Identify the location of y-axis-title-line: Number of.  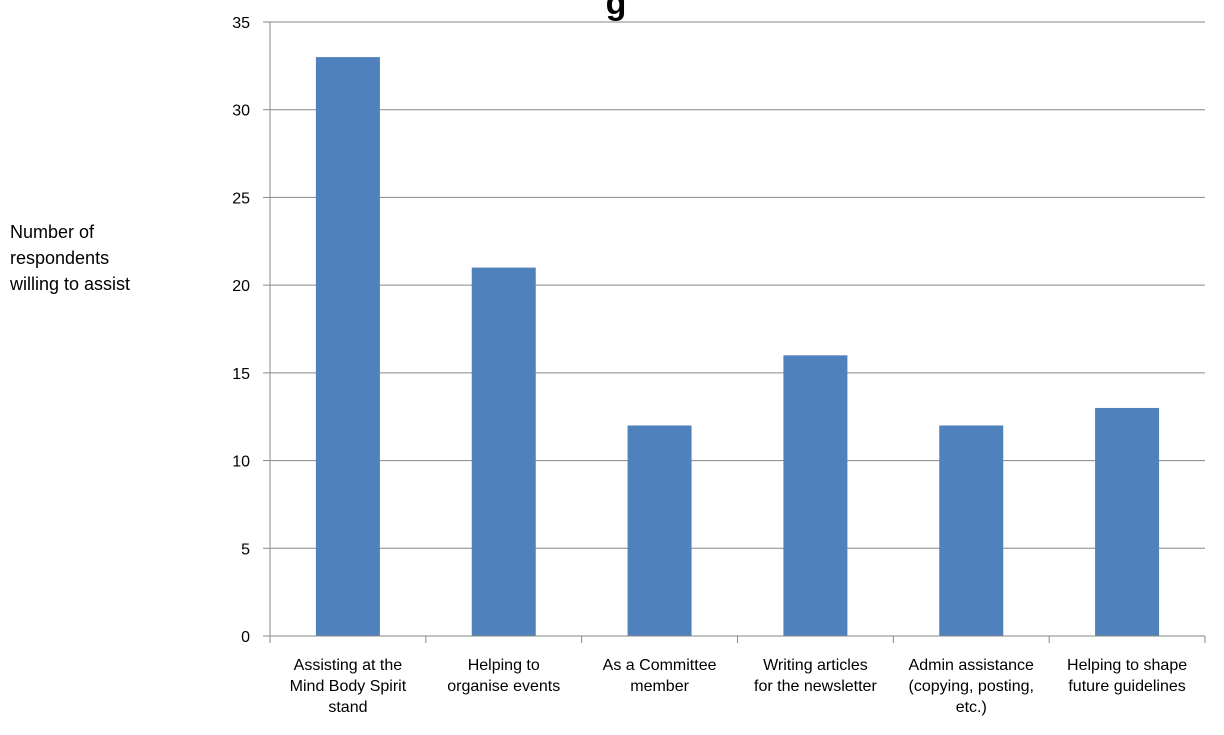
(52, 232).